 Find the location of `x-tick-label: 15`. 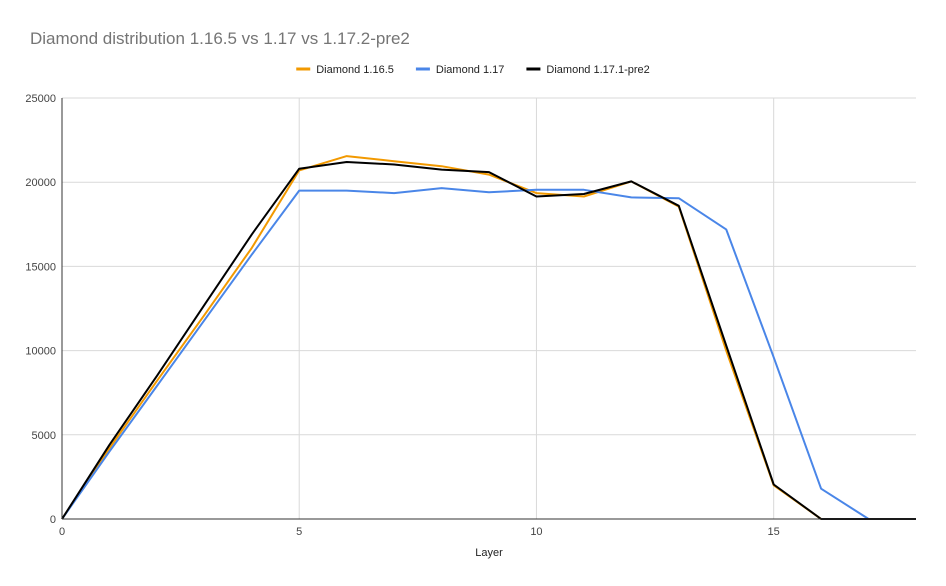

x-tick-label: 15 is located at coordinates (774, 532).